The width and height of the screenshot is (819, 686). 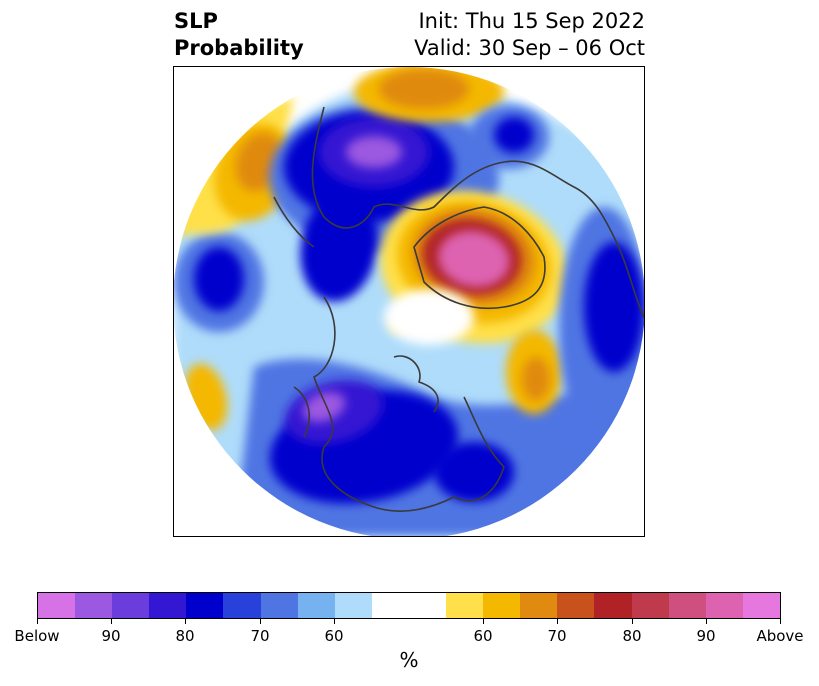 What do you see at coordinates (219, 279) in the screenshot?
I see `region-below-70-west` at bounding box center [219, 279].